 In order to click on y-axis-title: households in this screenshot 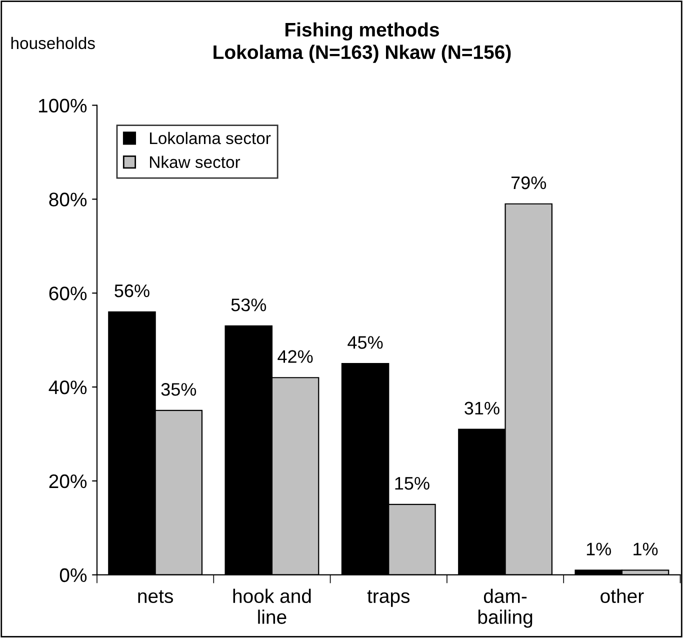, I will do `click(53, 43)`.